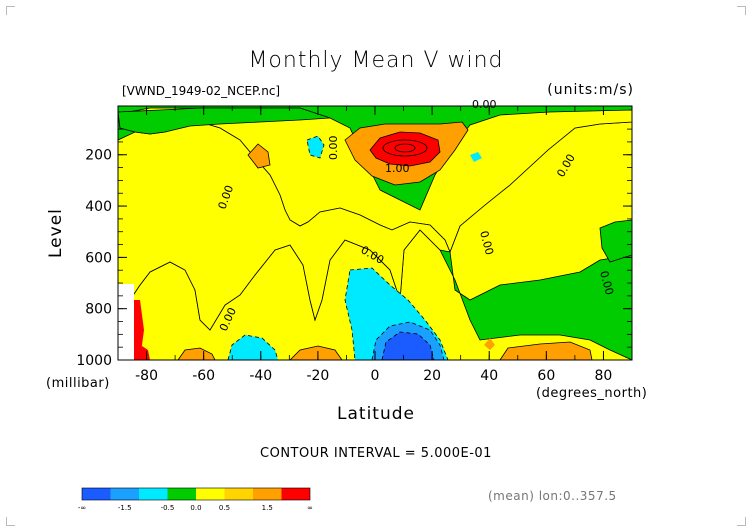 Image resolution: width=752 pixels, height=532 pixels. What do you see at coordinates (546, 376) in the screenshot?
I see `x-tick-label: 60` at bounding box center [546, 376].